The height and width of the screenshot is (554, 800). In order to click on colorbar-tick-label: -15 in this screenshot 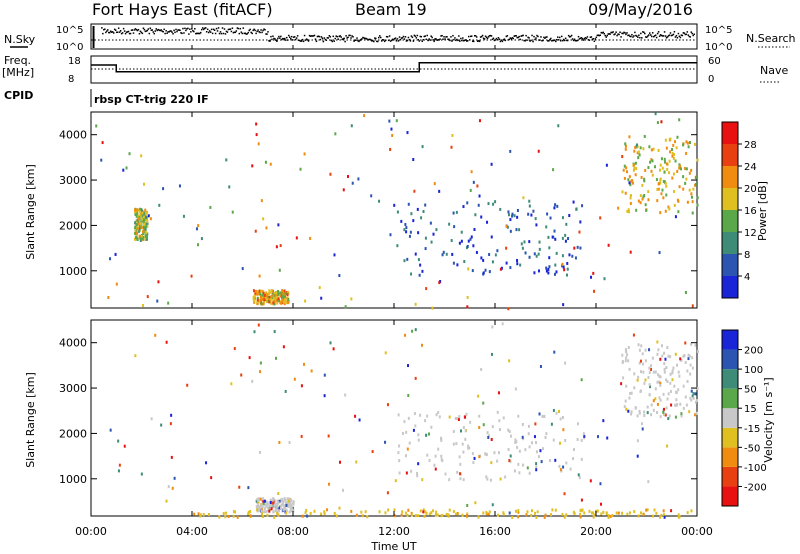, I will do `click(752, 429)`.